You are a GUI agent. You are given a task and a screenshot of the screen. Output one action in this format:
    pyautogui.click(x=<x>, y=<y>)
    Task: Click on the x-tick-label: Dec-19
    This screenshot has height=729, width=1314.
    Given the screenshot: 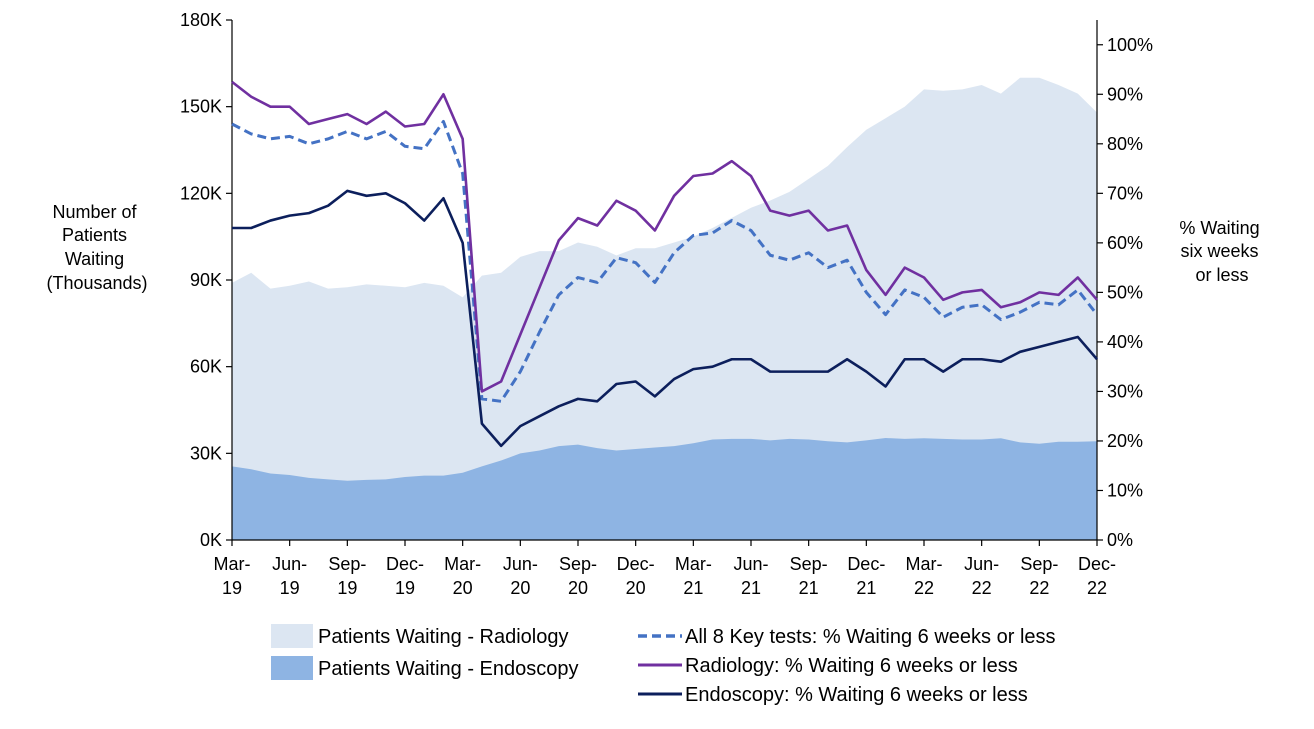 What is the action you would take?
    pyautogui.click(x=405, y=576)
    